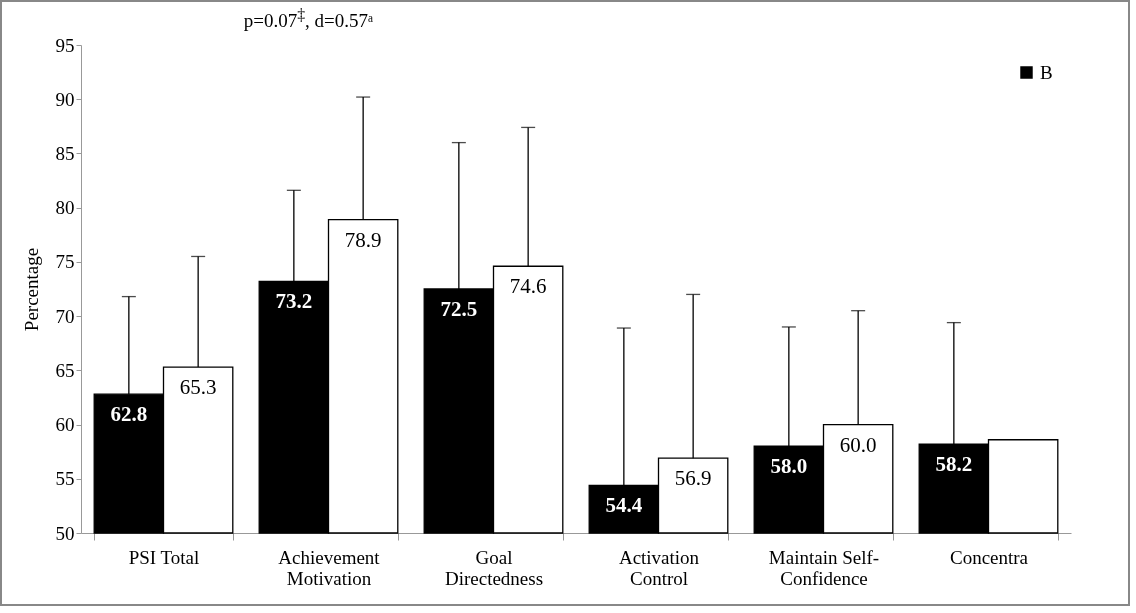 This screenshot has width=1136, height=613. I want to click on data-label: 72.5, so click(459, 309).